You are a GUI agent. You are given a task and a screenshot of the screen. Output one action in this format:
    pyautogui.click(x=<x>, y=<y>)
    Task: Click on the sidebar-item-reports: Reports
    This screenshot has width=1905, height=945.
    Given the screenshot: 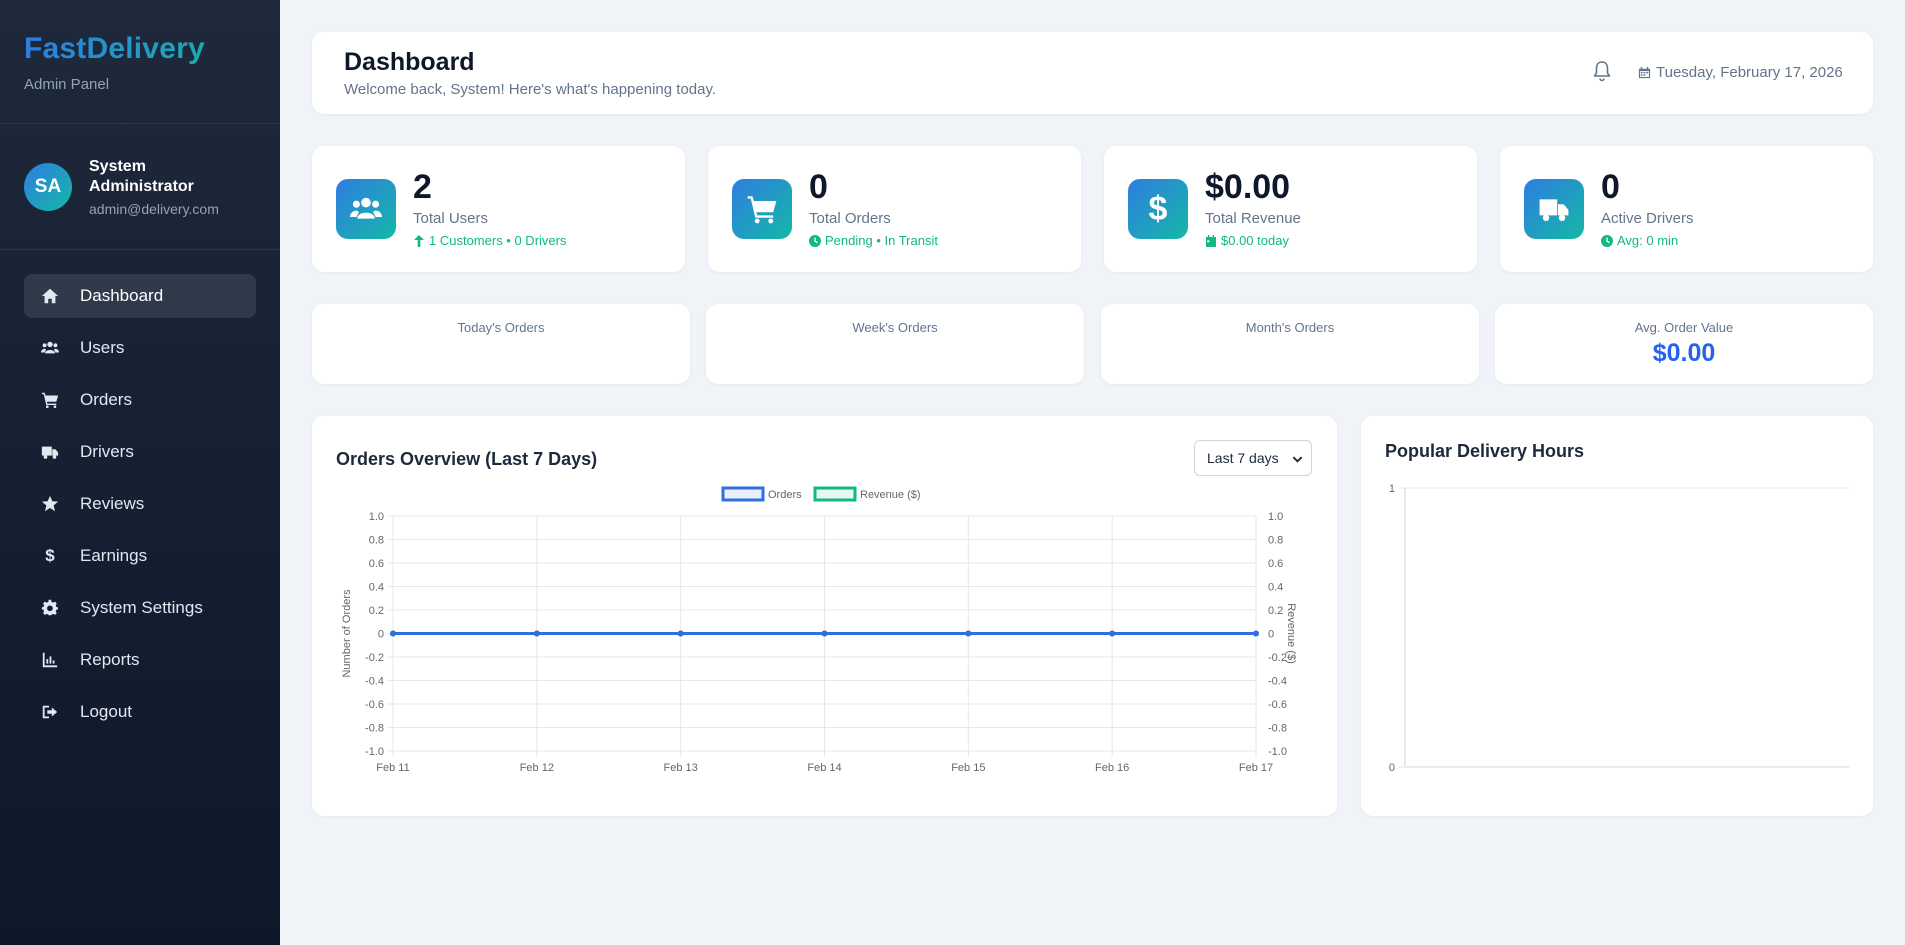 What is the action you would take?
    pyautogui.click(x=140, y=660)
    